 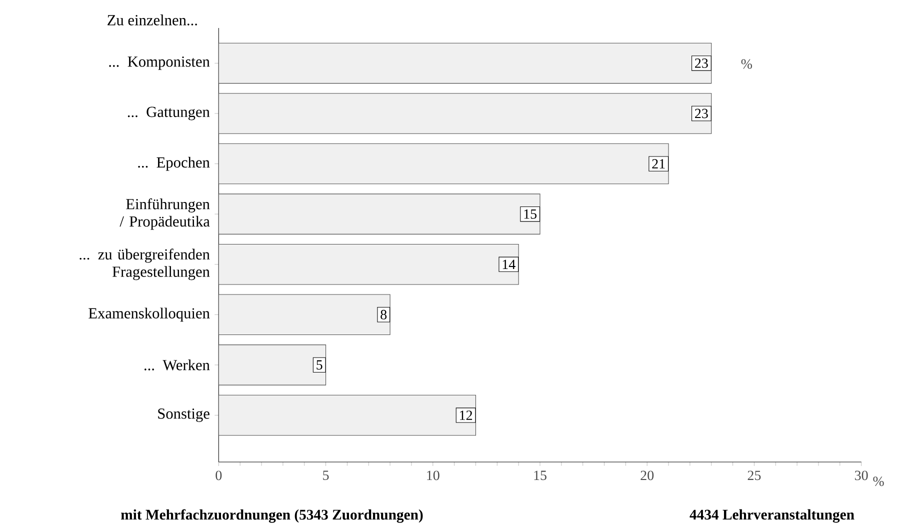 What do you see at coordinates (754, 475) in the screenshot?
I see `x-tick-label: 25` at bounding box center [754, 475].